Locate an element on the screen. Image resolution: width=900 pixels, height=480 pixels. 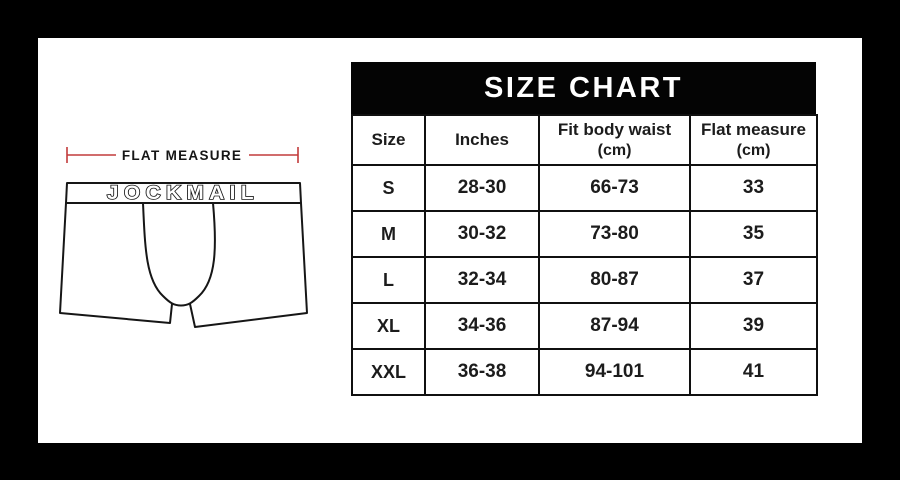
size-chart-title: SIZE CHART is located at coordinates (583, 88).